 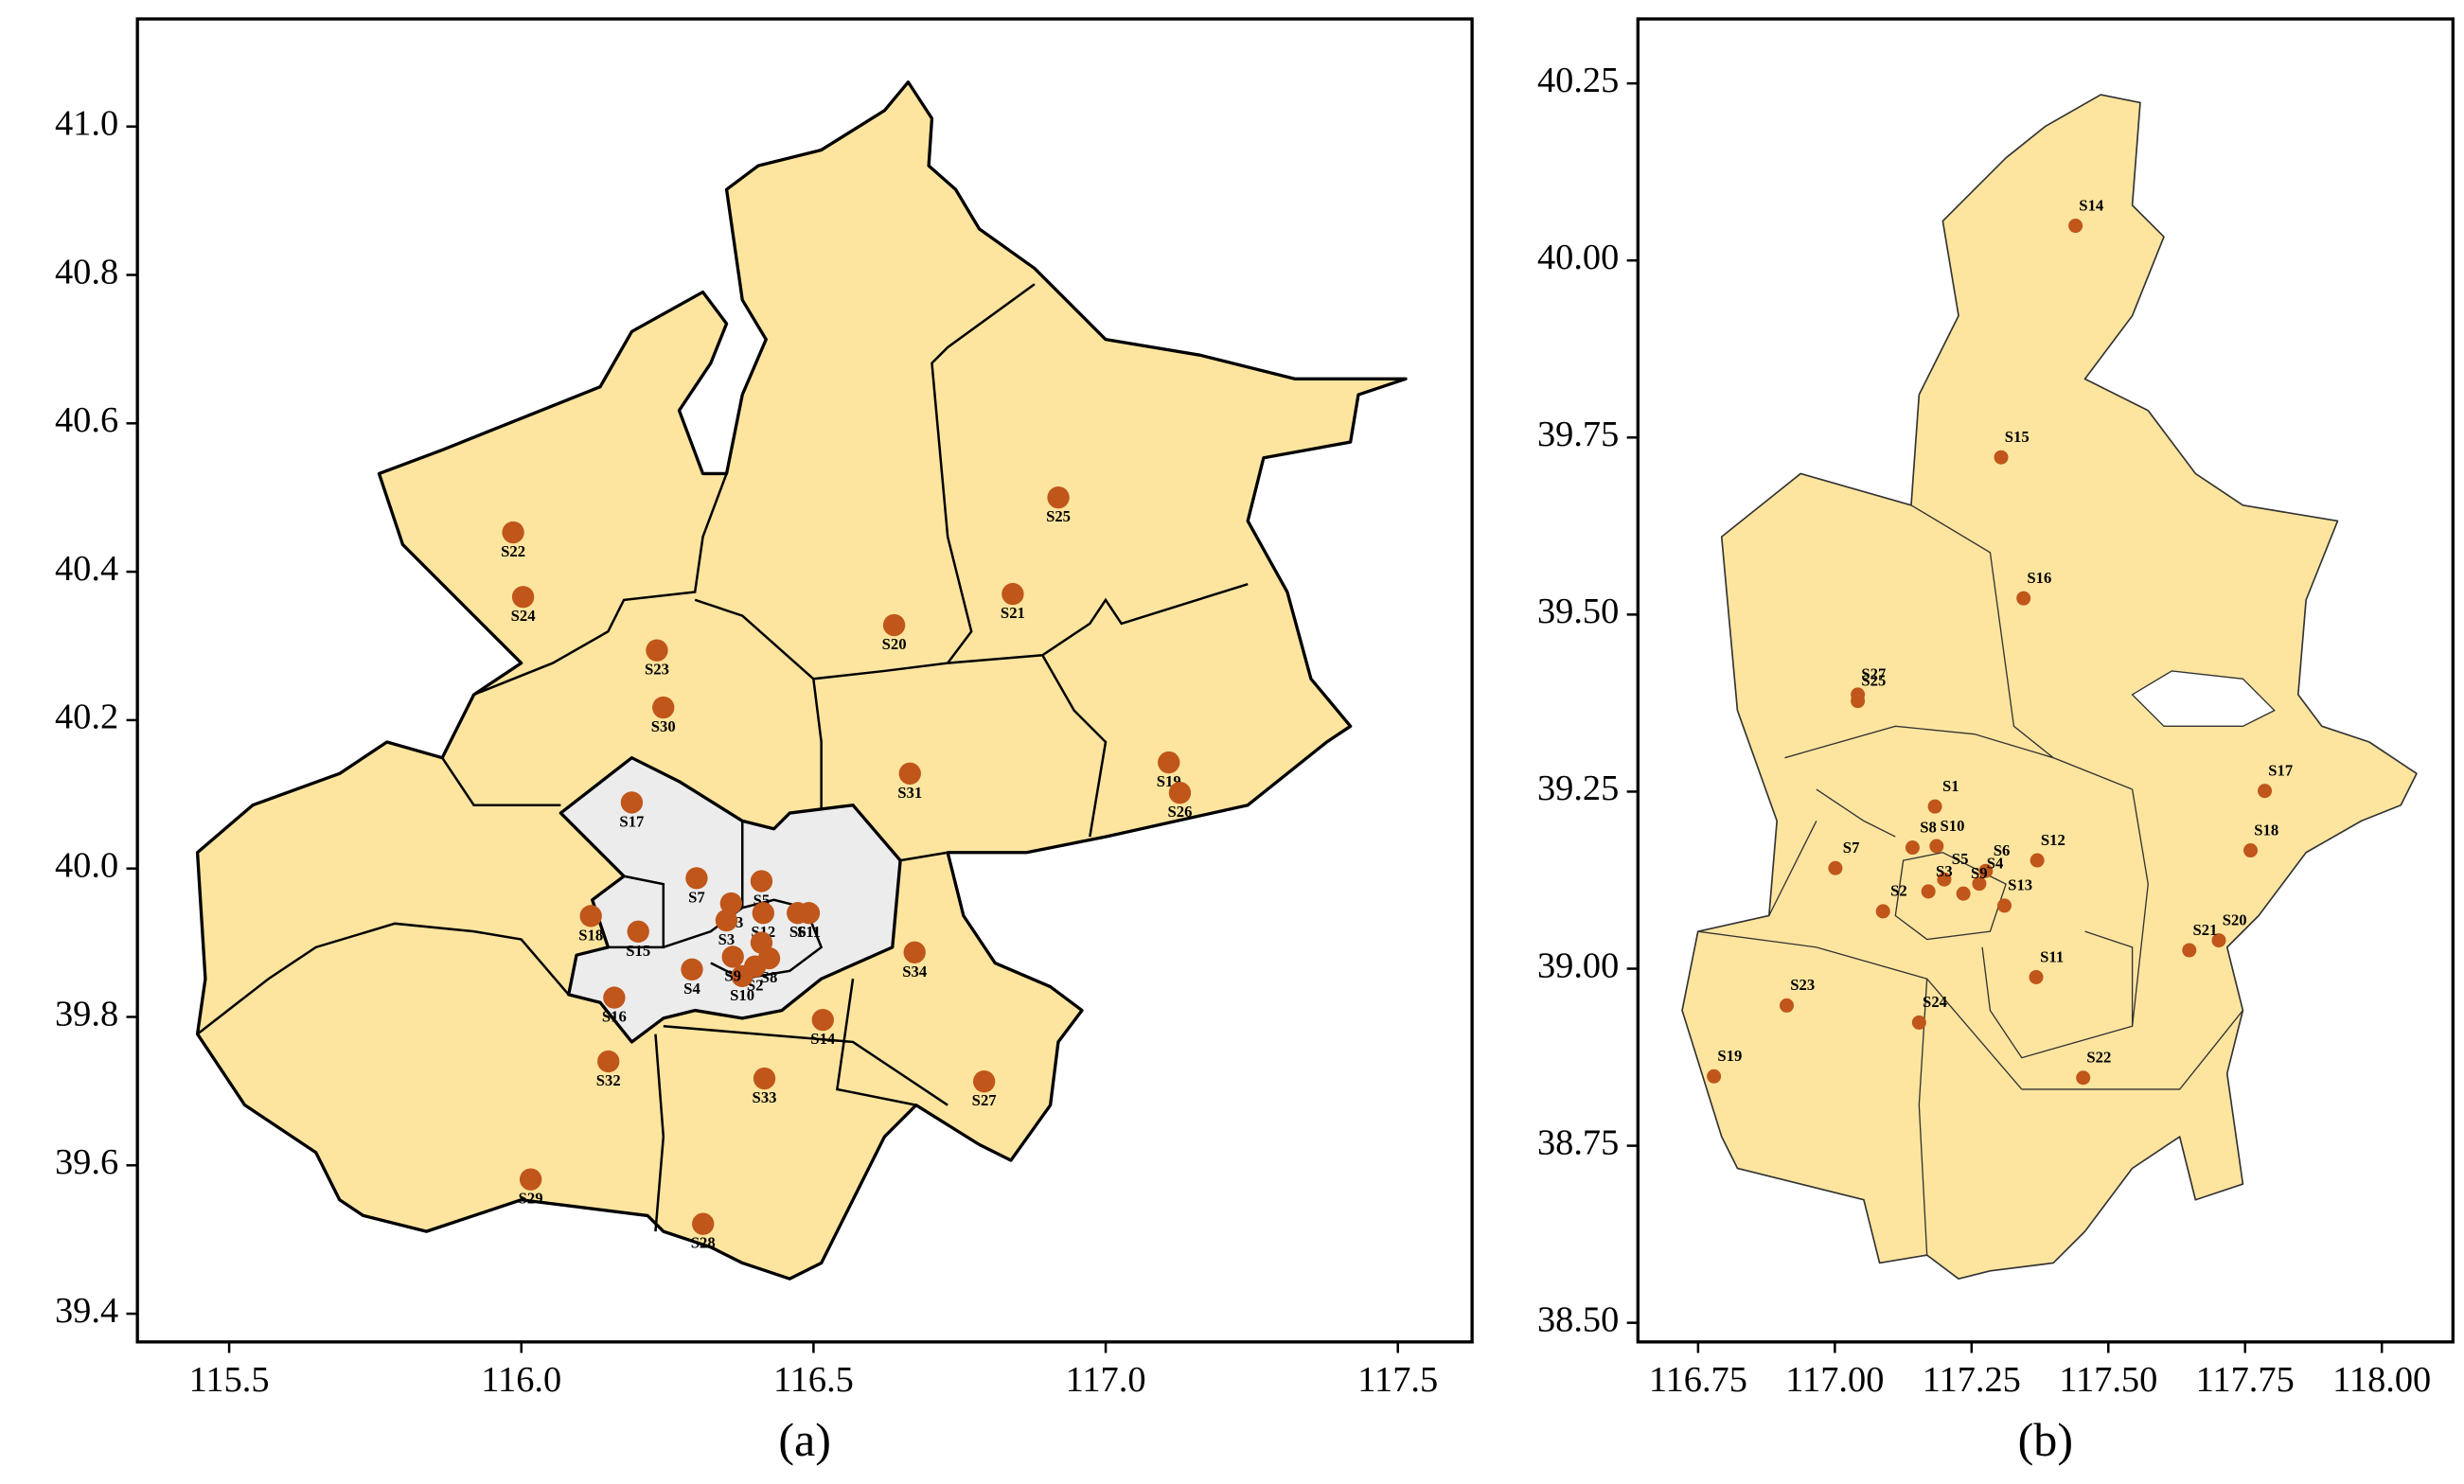 What do you see at coordinates (1834, 1380) in the screenshot?
I see `x-tick-label: 117.00` at bounding box center [1834, 1380].